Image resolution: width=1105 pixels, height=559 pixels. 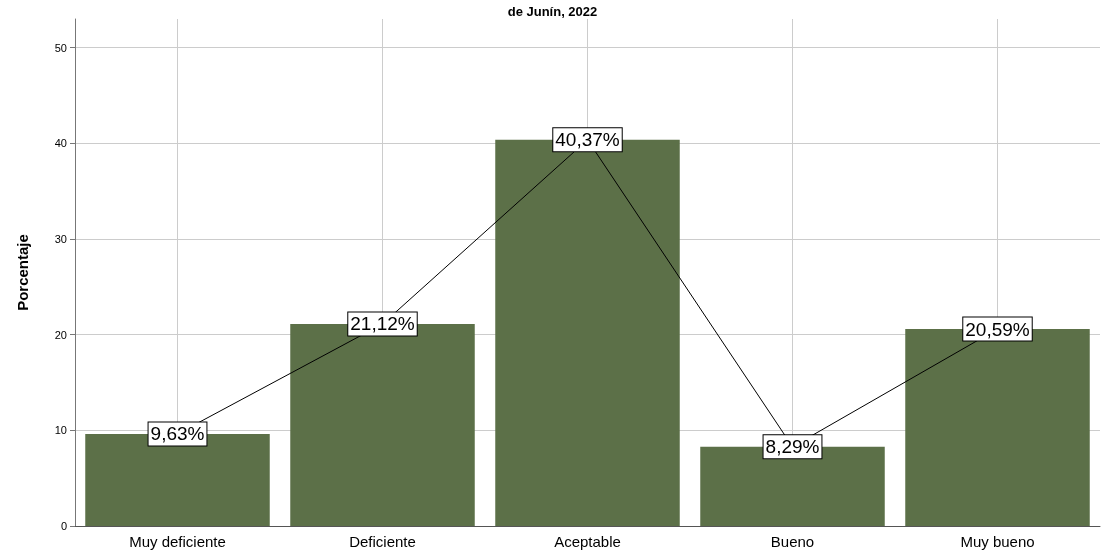 I want to click on y-tick-label: 10, so click(x=60, y=430).